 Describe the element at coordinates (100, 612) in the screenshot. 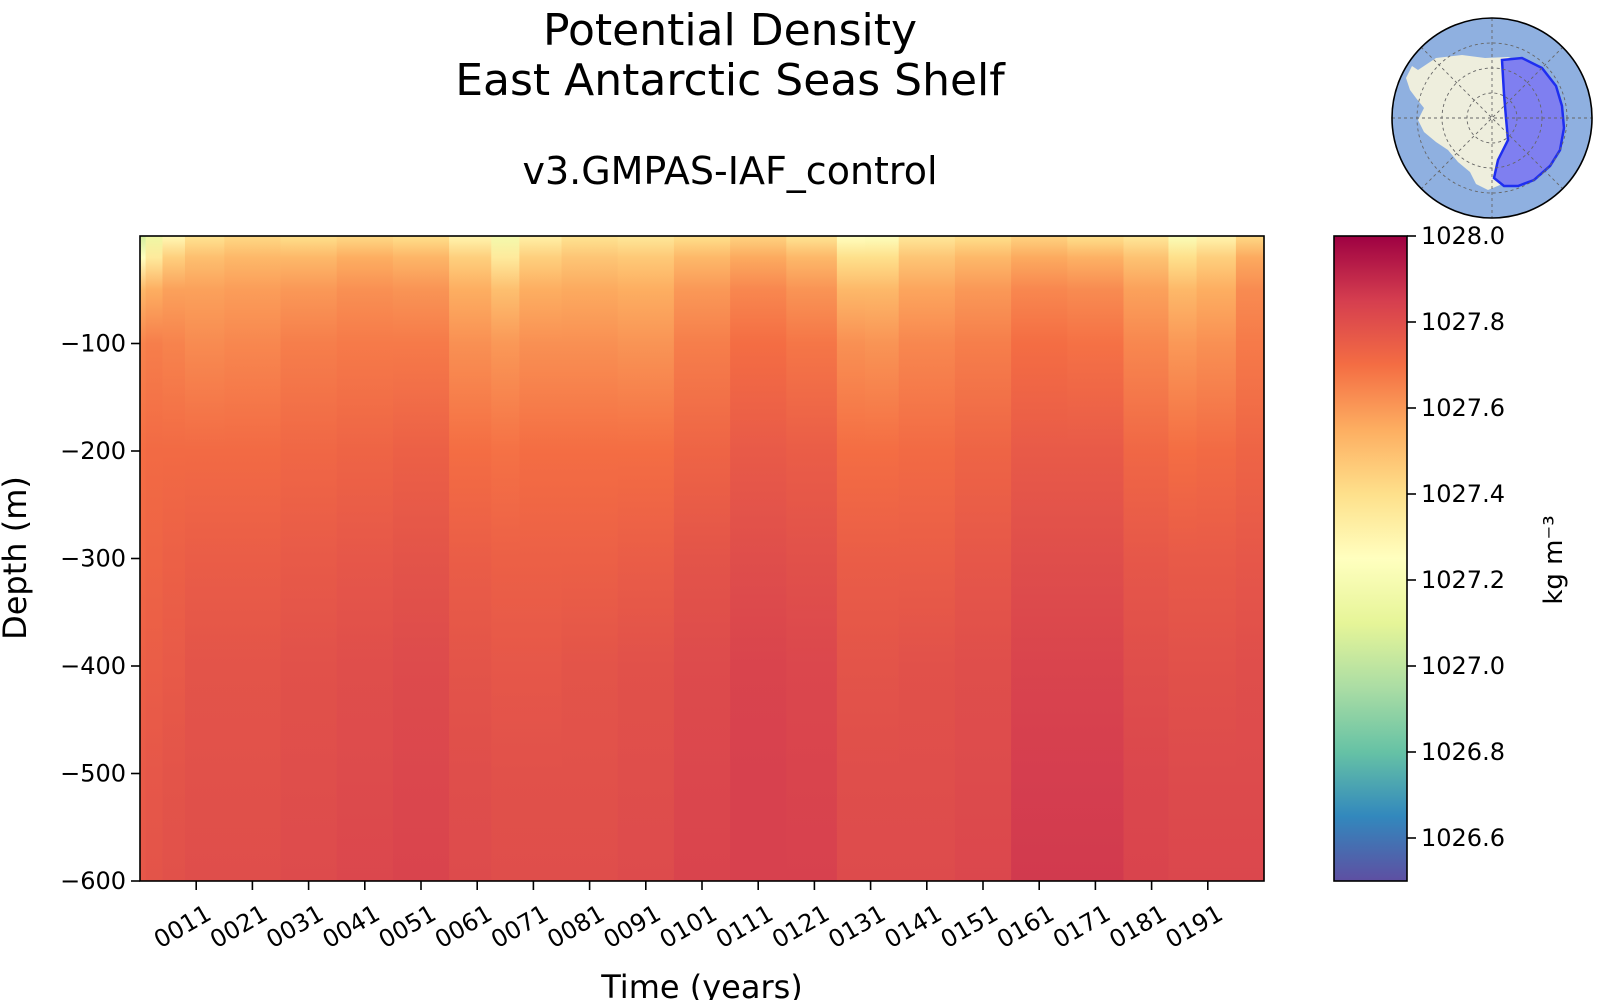

I see `y-axis: −100 −200 −300 −400 −500 −600` at that location.